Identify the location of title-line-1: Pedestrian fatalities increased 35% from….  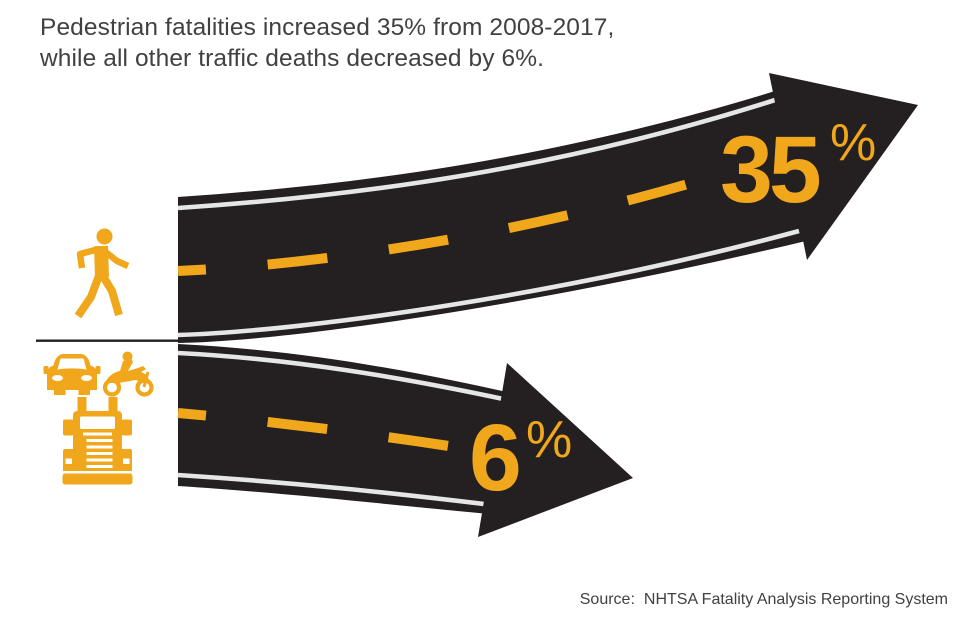
(327, 27).